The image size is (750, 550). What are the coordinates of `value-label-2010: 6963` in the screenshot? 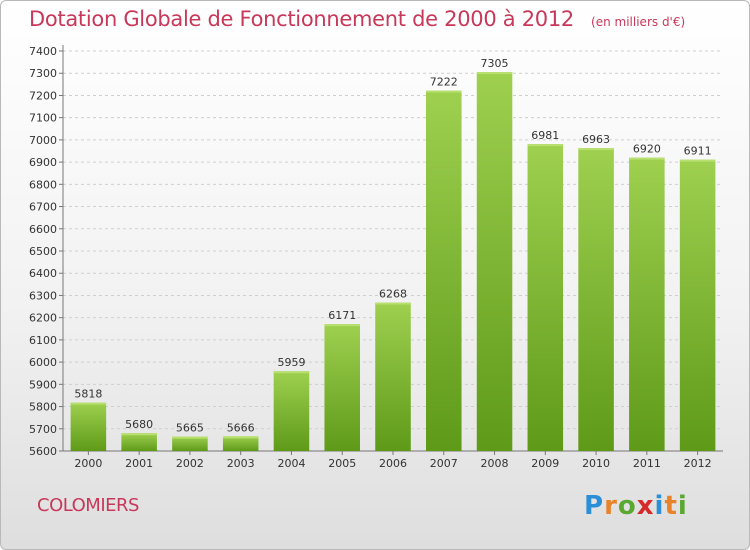 It's located at (596, 139).